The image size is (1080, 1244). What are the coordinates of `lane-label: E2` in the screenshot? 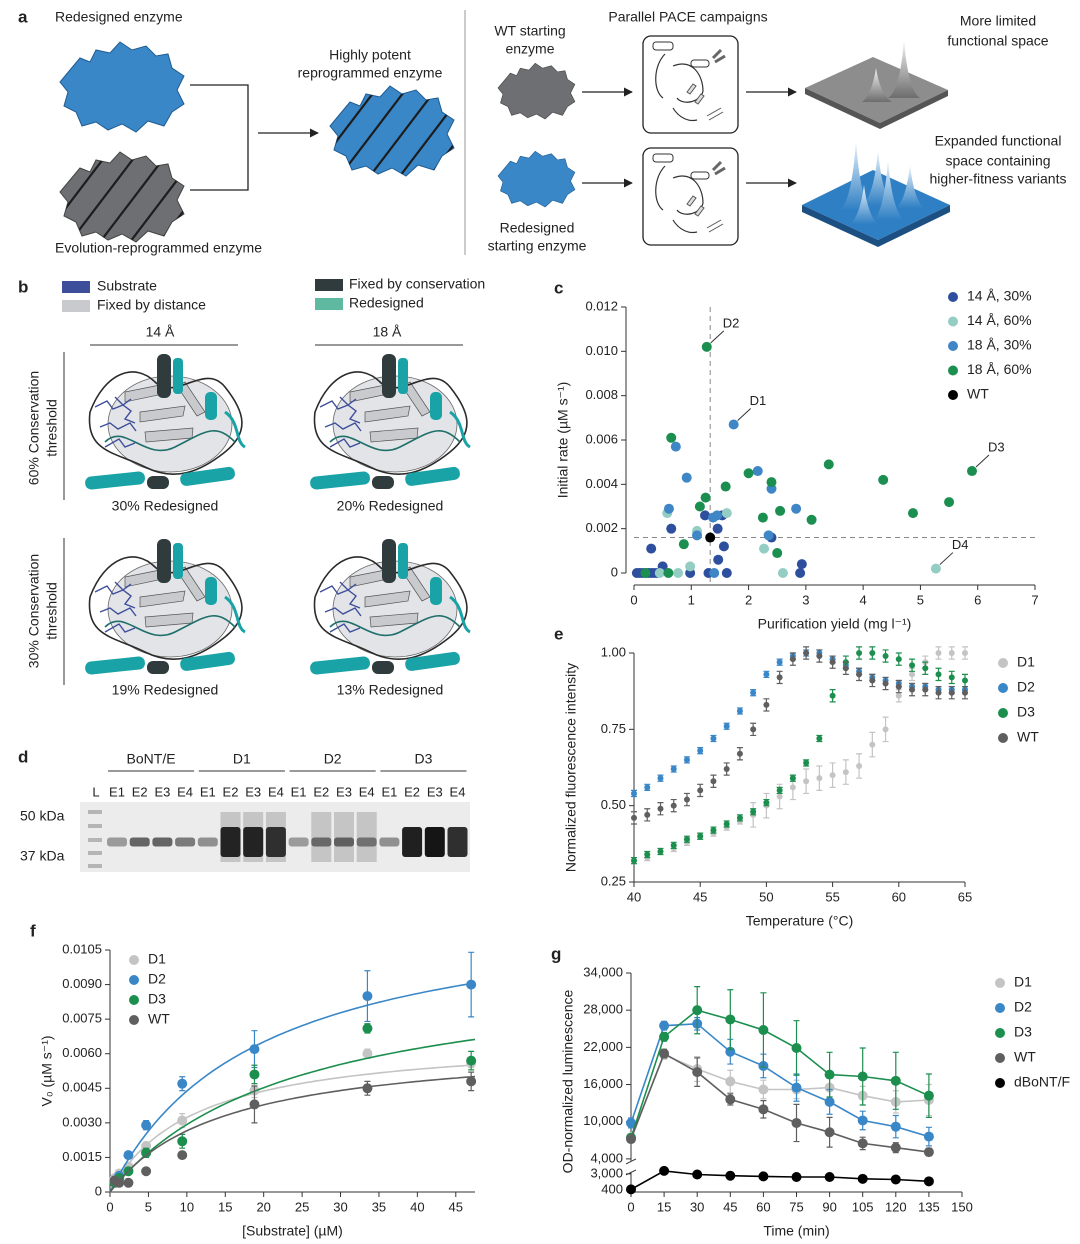 It's located at (140, 791).